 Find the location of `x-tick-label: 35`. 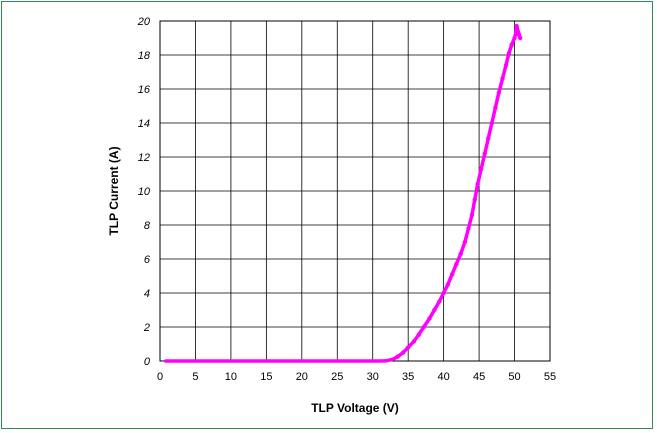

x-tick-label: 35 is located at coordinates (408, 377).